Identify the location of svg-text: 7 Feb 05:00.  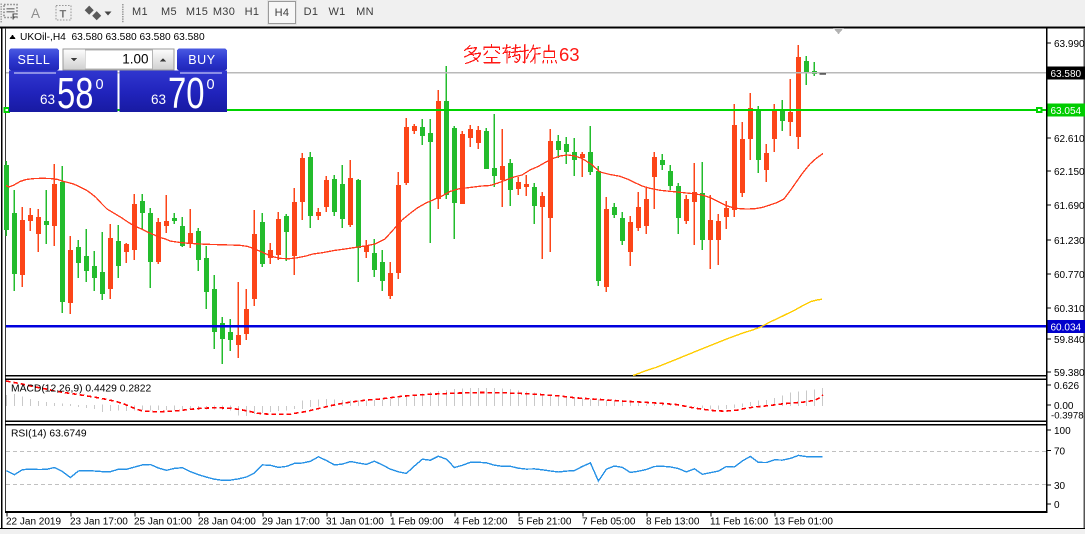
(609, 522).